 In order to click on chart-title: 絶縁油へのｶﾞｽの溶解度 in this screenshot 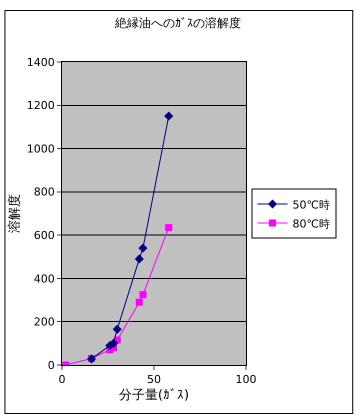, I will do `click(177, 23)`.